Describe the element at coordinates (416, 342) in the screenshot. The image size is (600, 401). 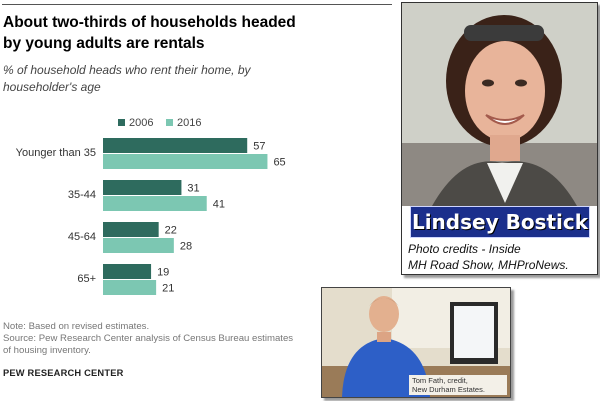
I see `photo-tom-fath: Tom Fath, credit, New Durham Estates.` at that location.